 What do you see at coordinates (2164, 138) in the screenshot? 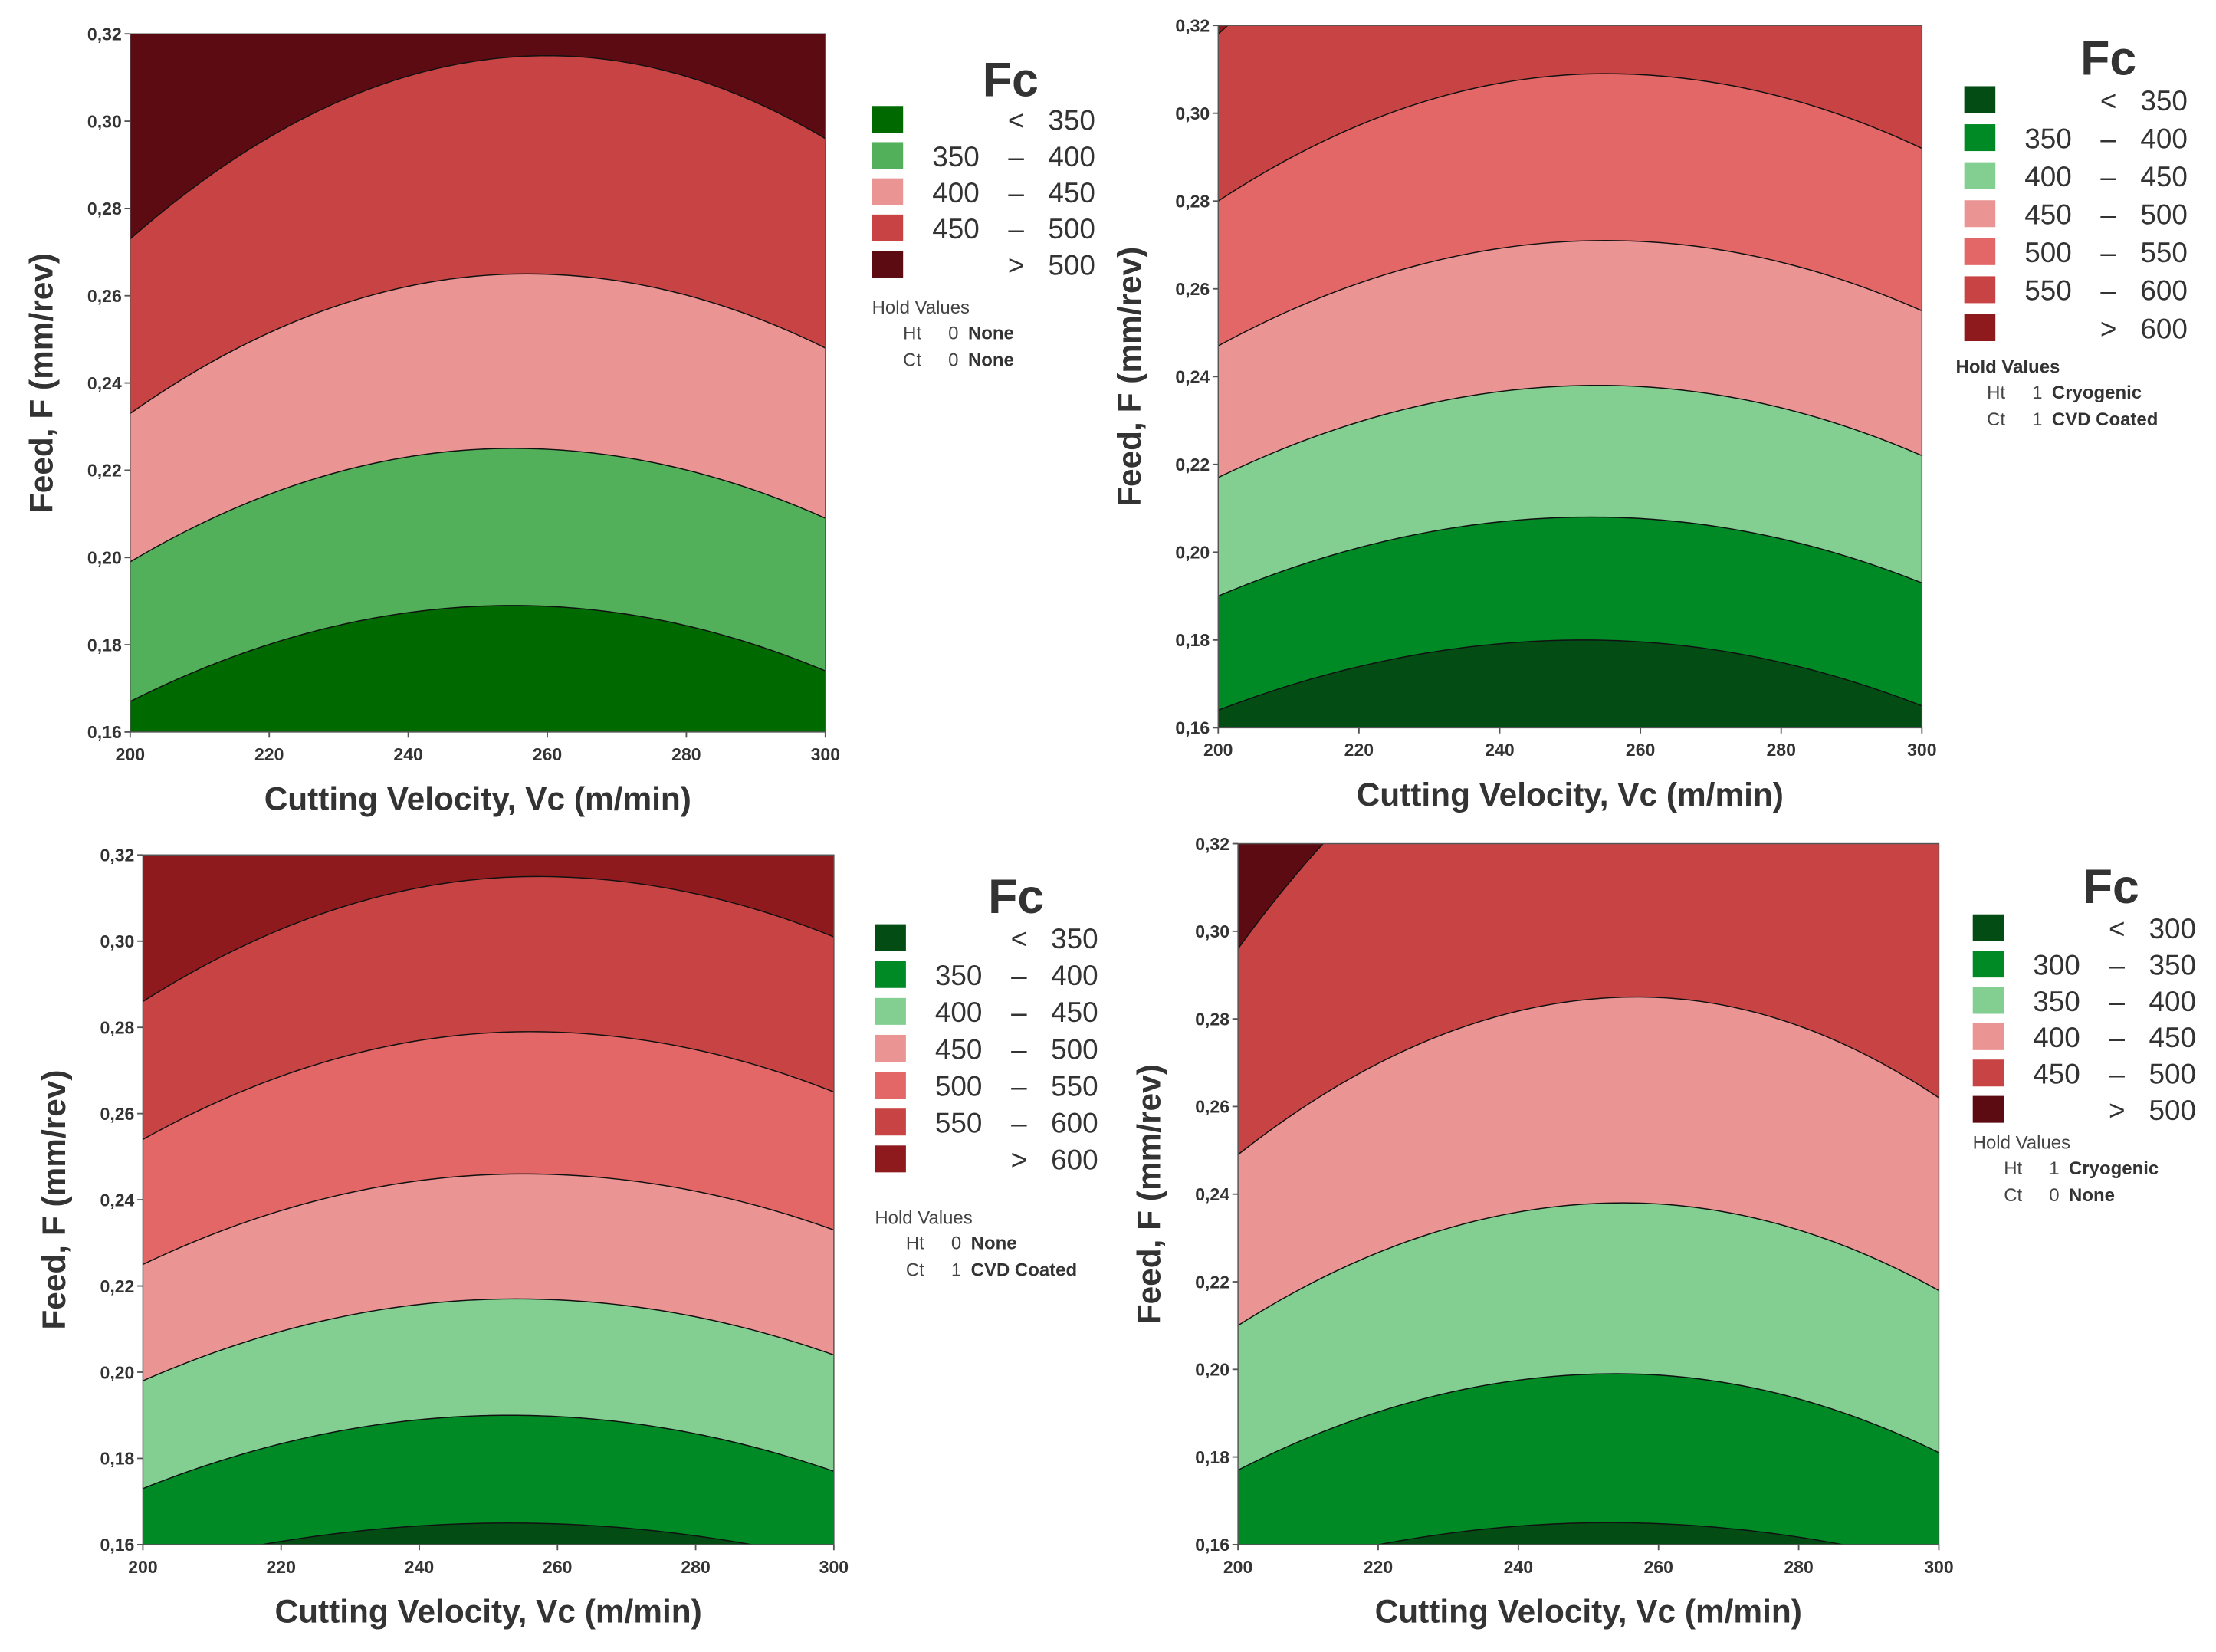
I see `legend-high: 400` at bounding box center [2164, 138].